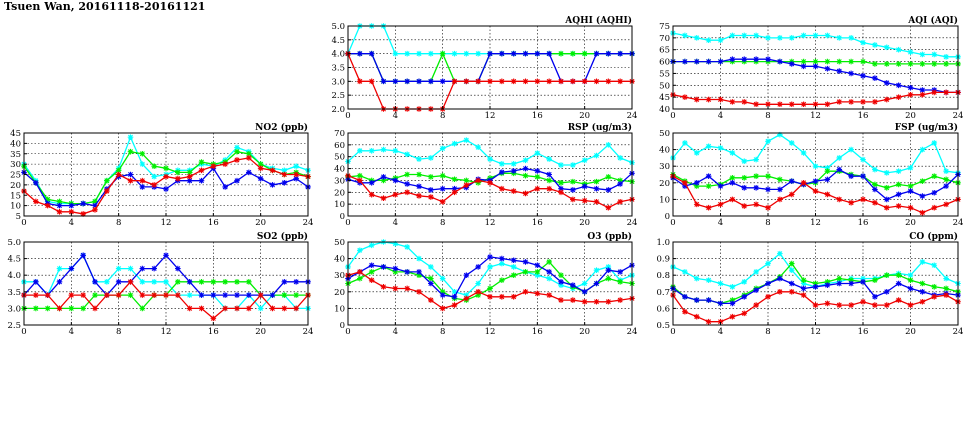 The image size is (975, 447). I want to click on y-tick-label: 0.8, so click(663, 276).